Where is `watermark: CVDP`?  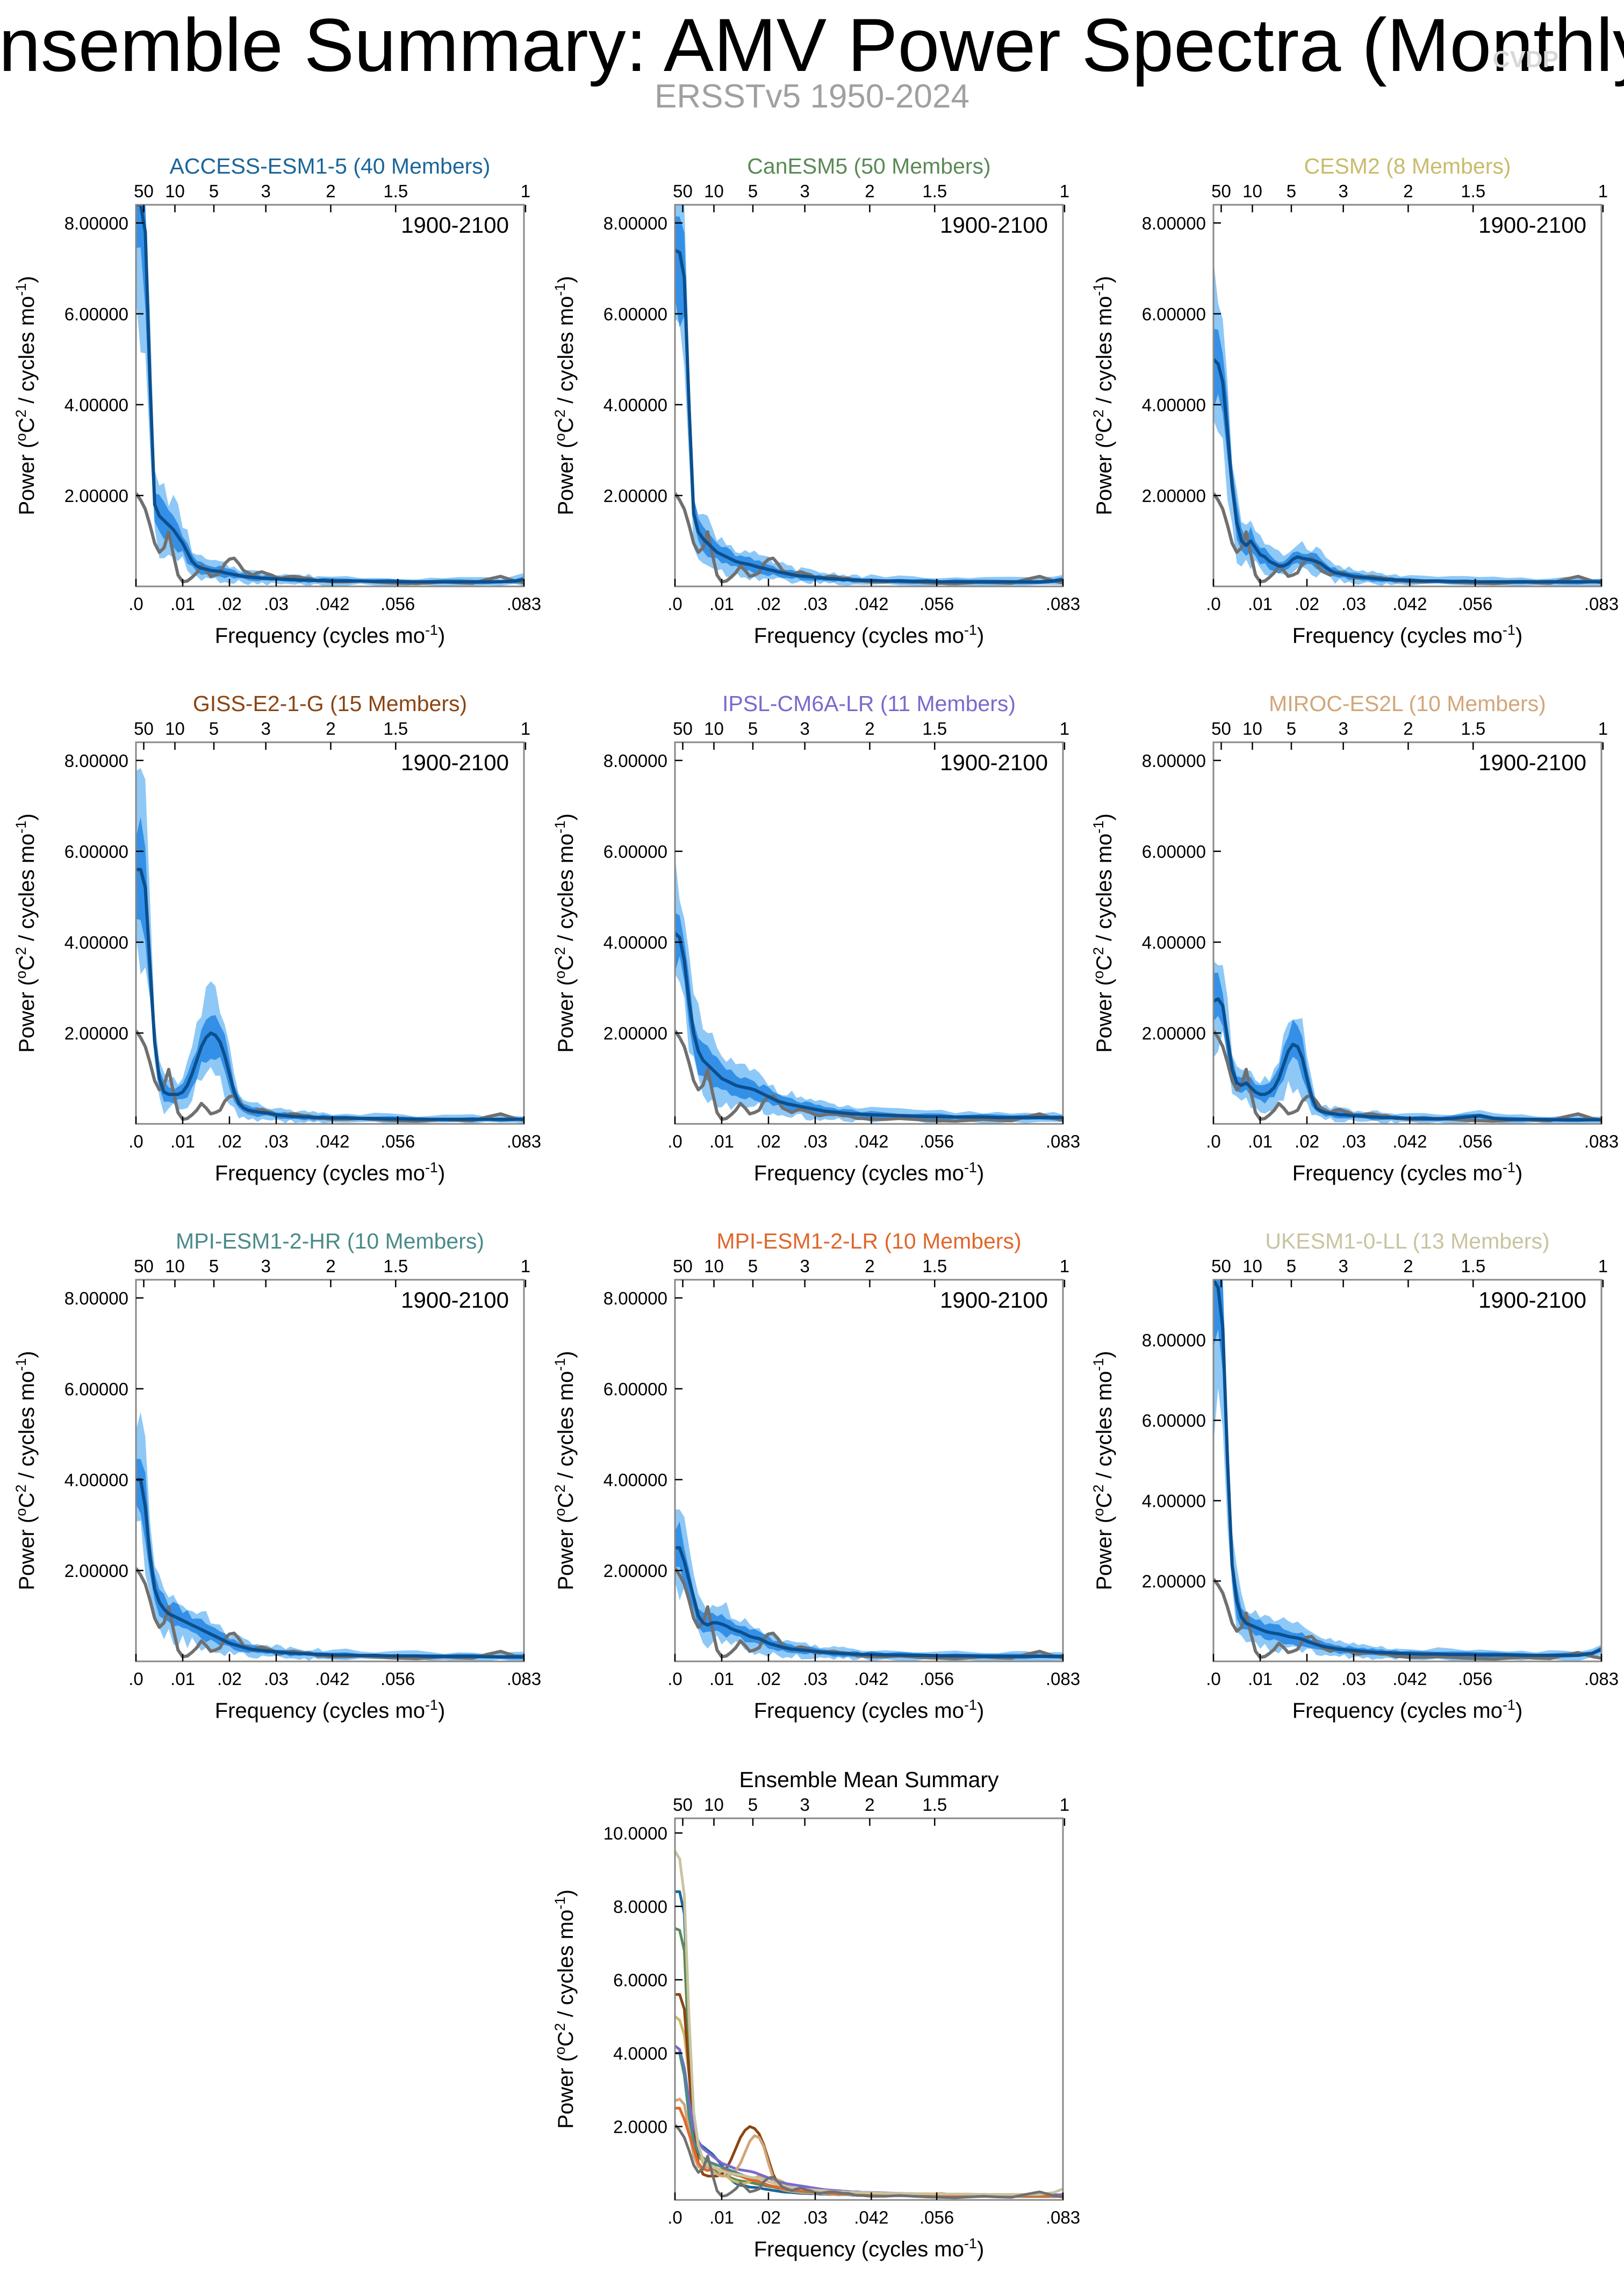 watermark: CVDP is located at coordinates (1525, 59).